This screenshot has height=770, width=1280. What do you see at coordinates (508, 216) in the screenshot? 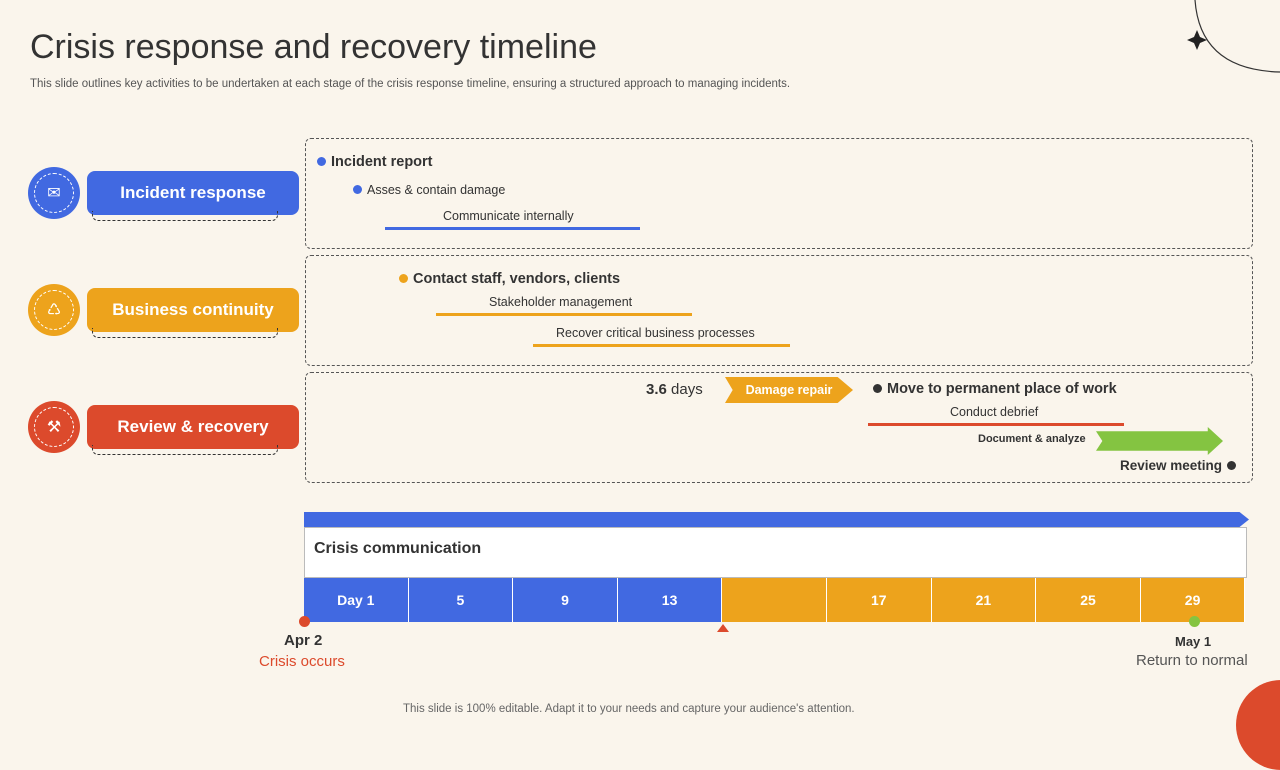
I see `communicate-internally: Communicate internally` at bounding box center [508, 216].